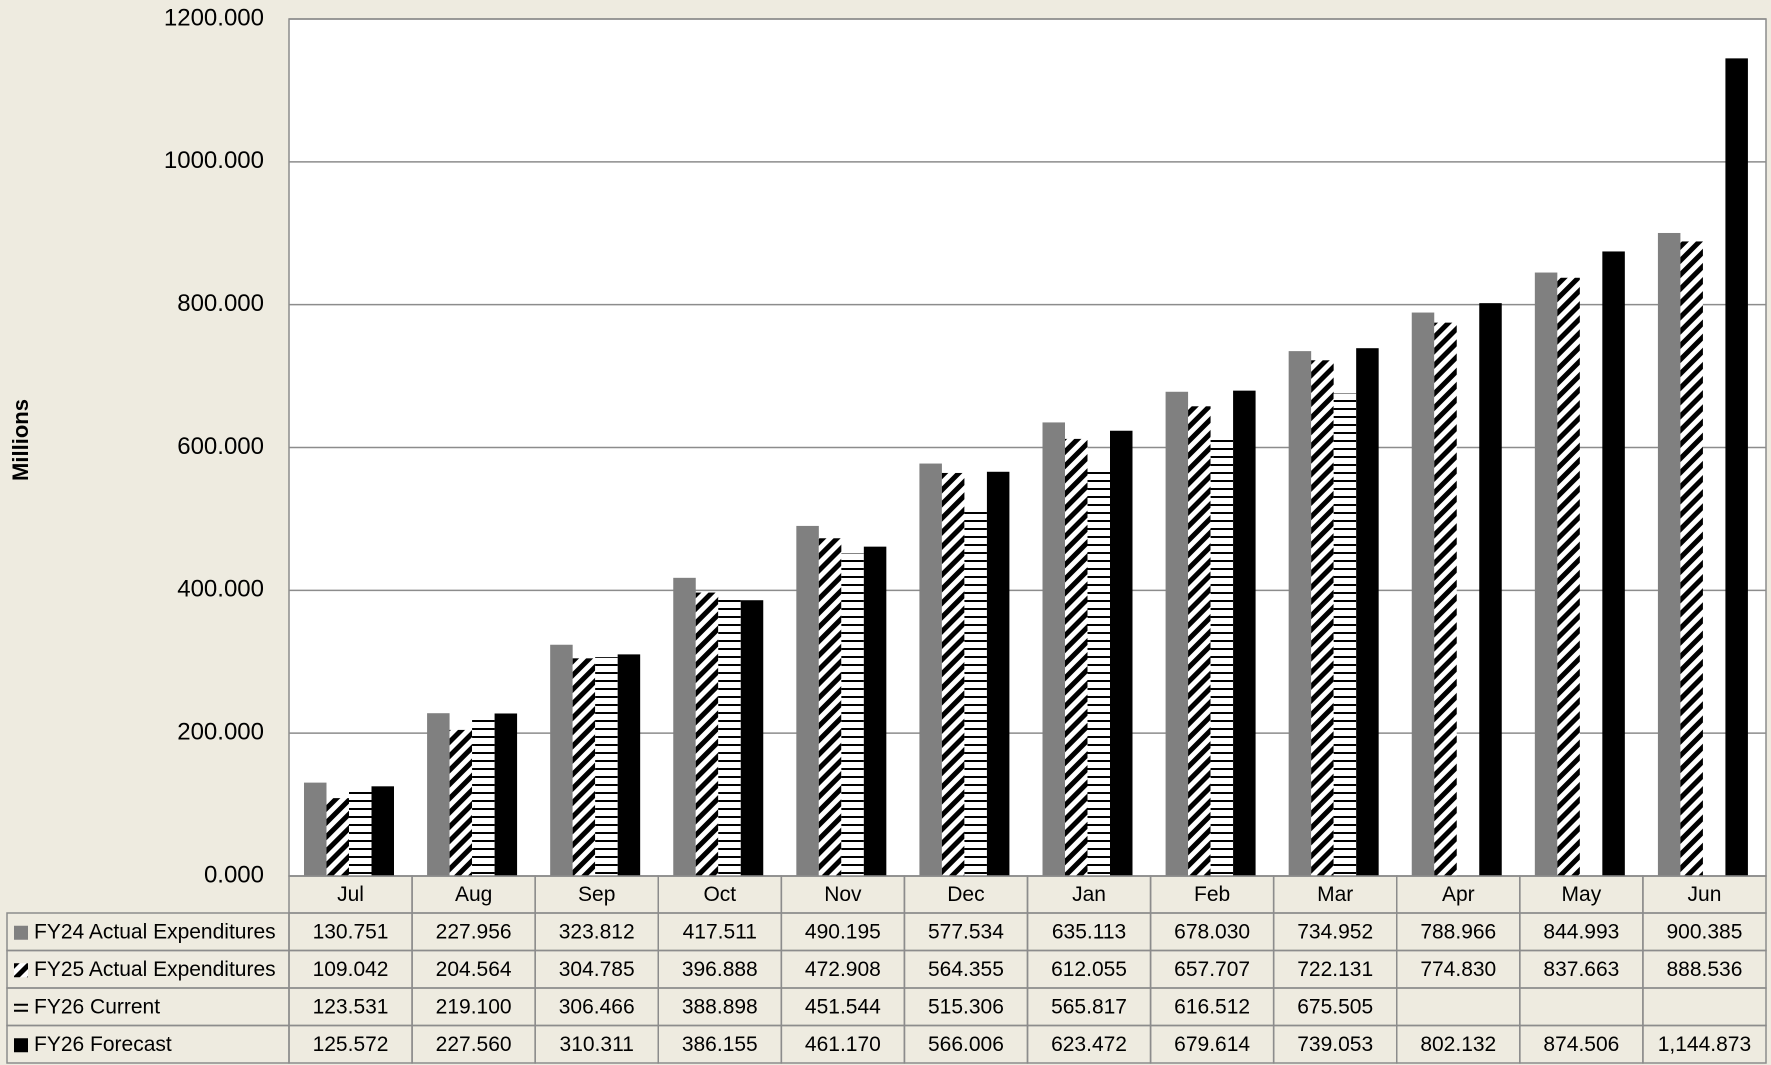  What do you see at coordinates (1212, 931) in the screenshot?
I see `data-label: 678.030` at bounding box center [1212, 931].